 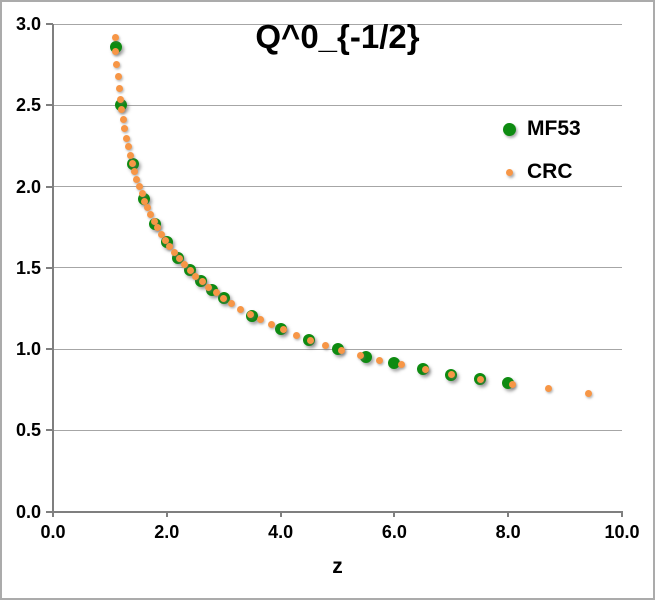 I want to click on y-tick-label: 1.0, so click(x=28, y=349).